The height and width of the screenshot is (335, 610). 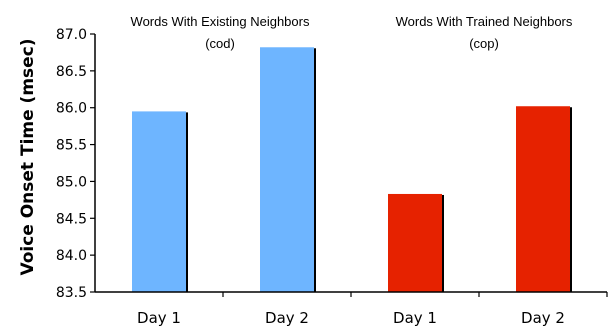 I want to click on y-axis-label: Voice Onset Time (msec), so click(x=28, y=156).